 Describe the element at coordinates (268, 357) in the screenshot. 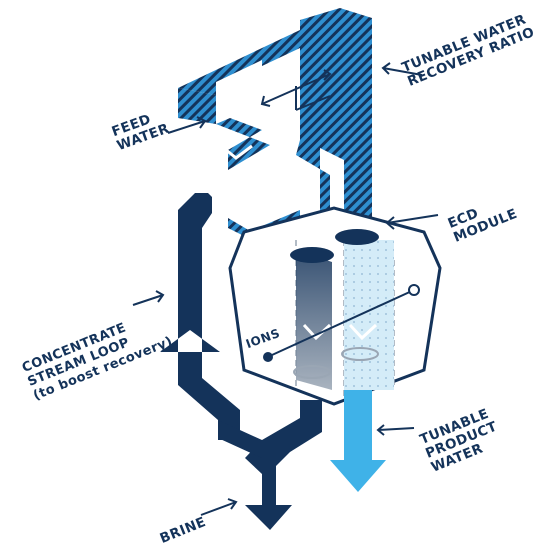

I see `ion-dot` at that location.